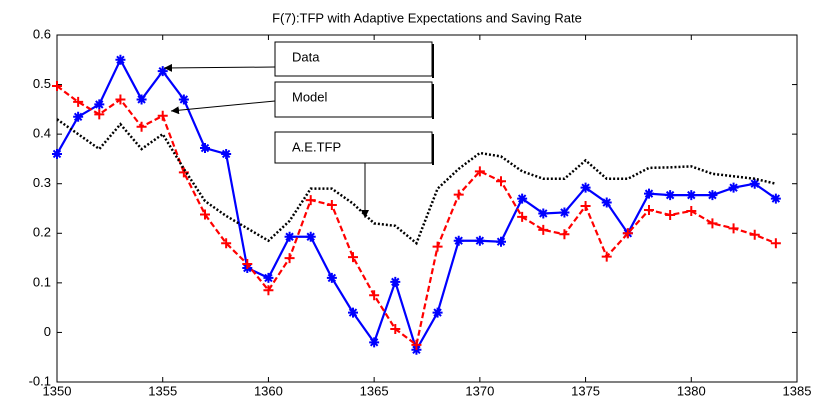 This screenshot has height=405, width=814. I want to click on annotation-label: Model, so click(310, 96).